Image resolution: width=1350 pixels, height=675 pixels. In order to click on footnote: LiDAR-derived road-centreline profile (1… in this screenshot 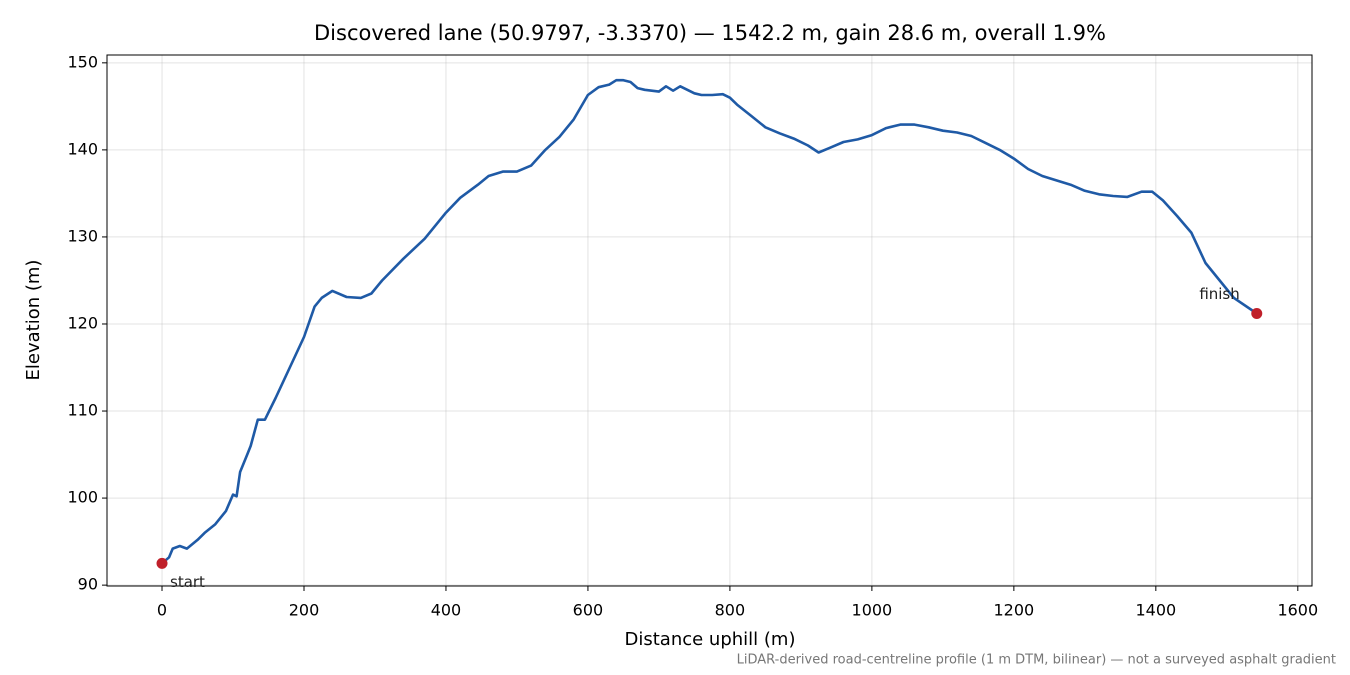, I will do `click(1036, 660)`.